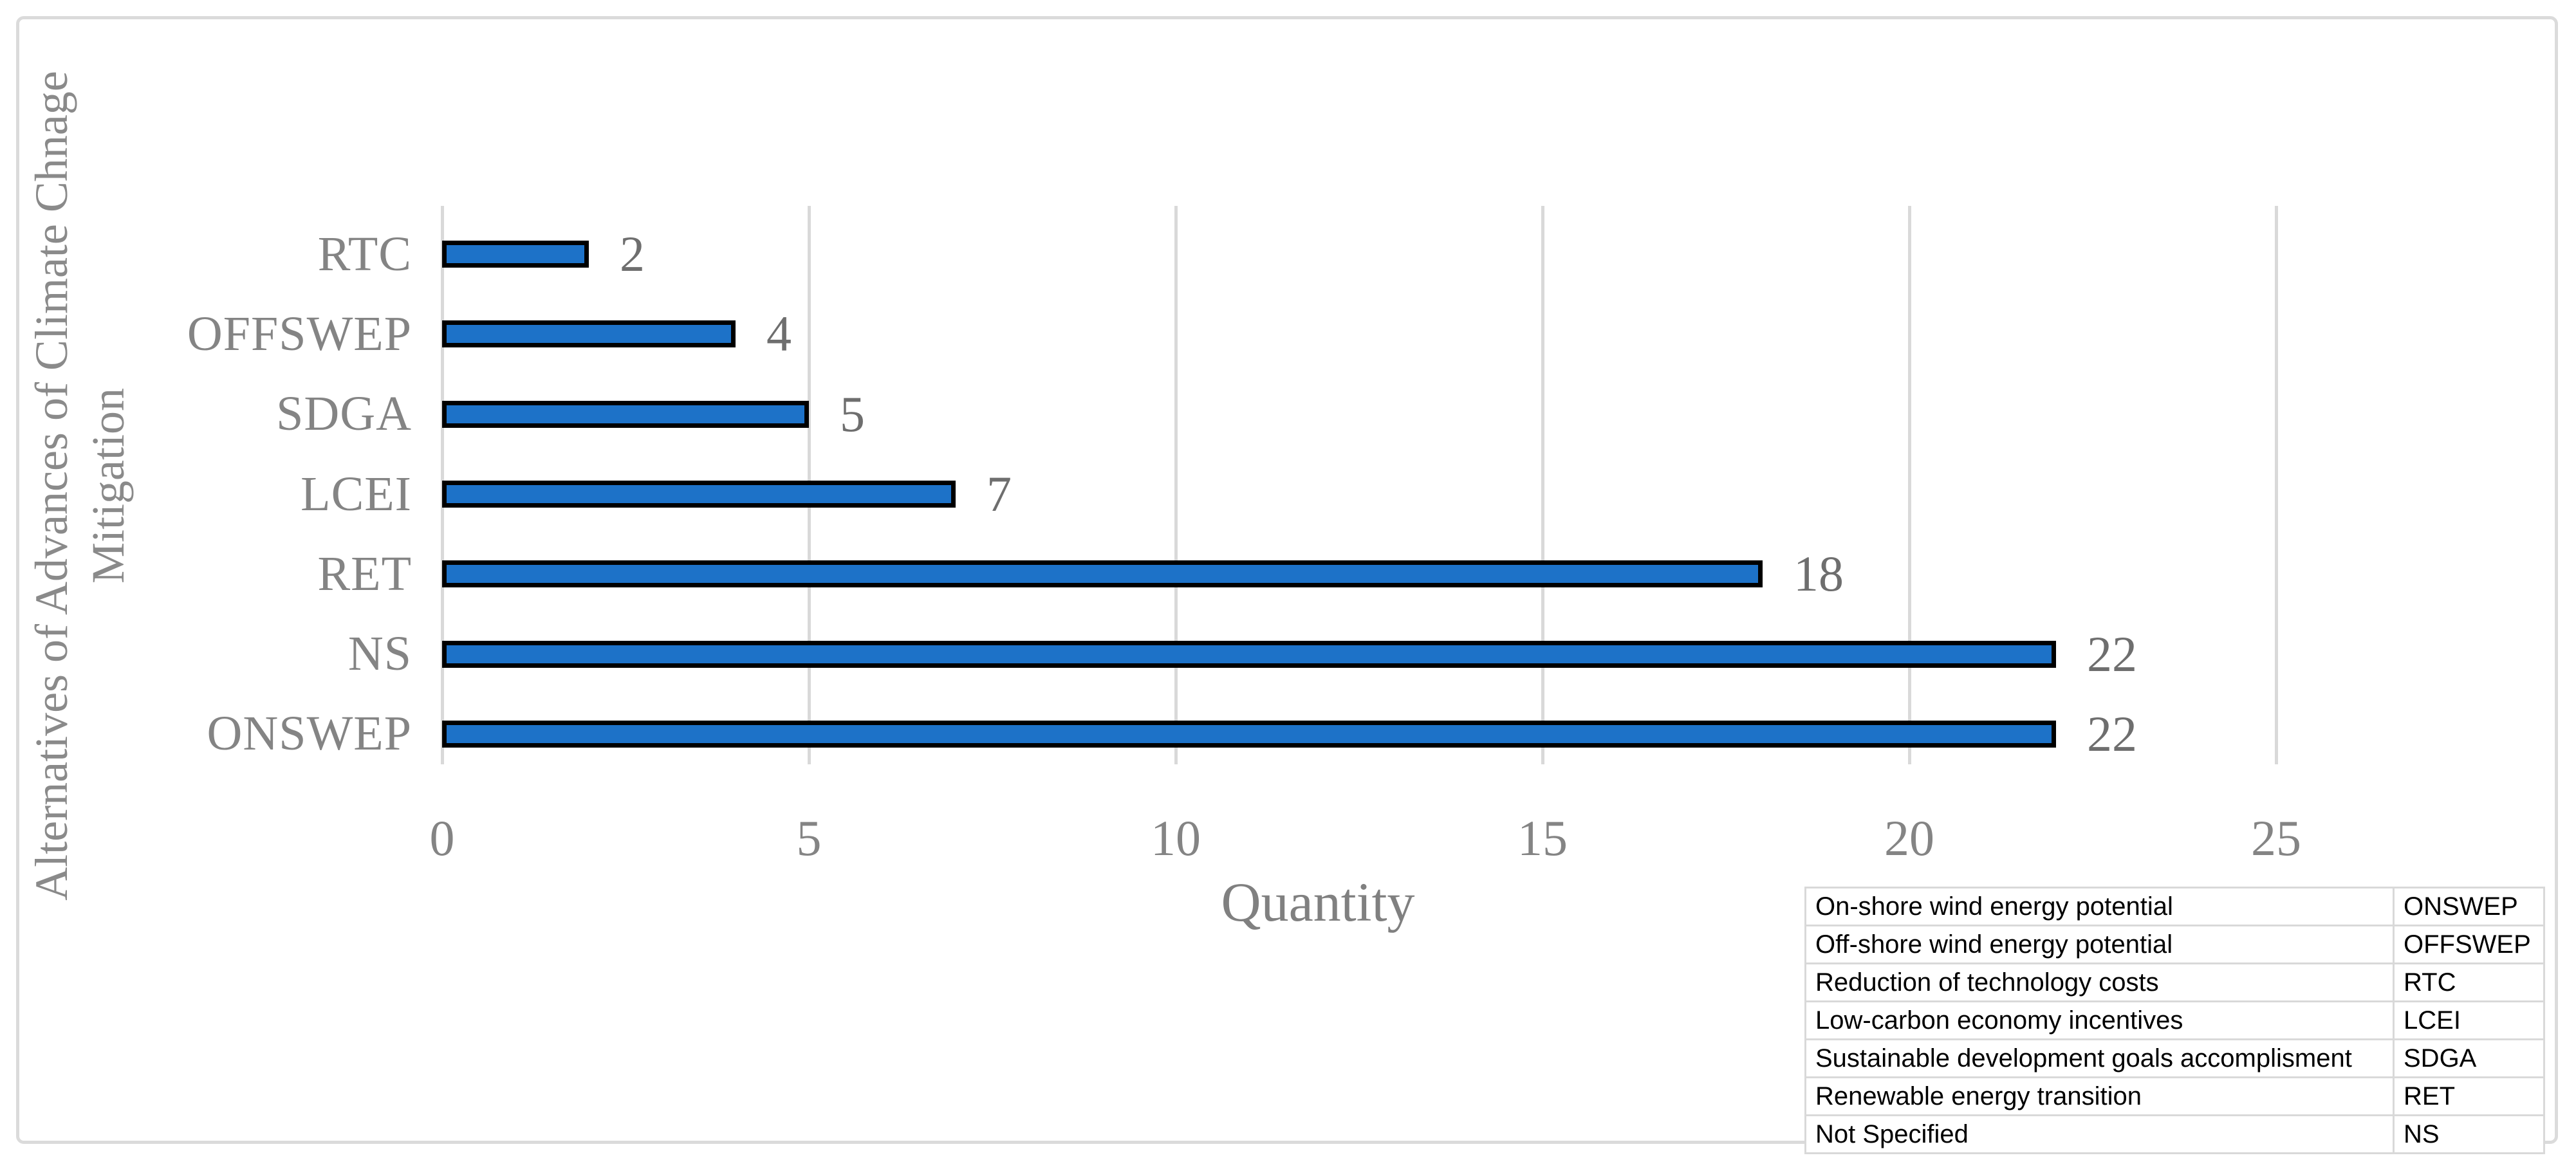 This screenshot has width=2576, height=1160. Describe the element at coordinates (2469, 982) in the screenshot. I see `legend-abbr-cell: RTC` at that location.